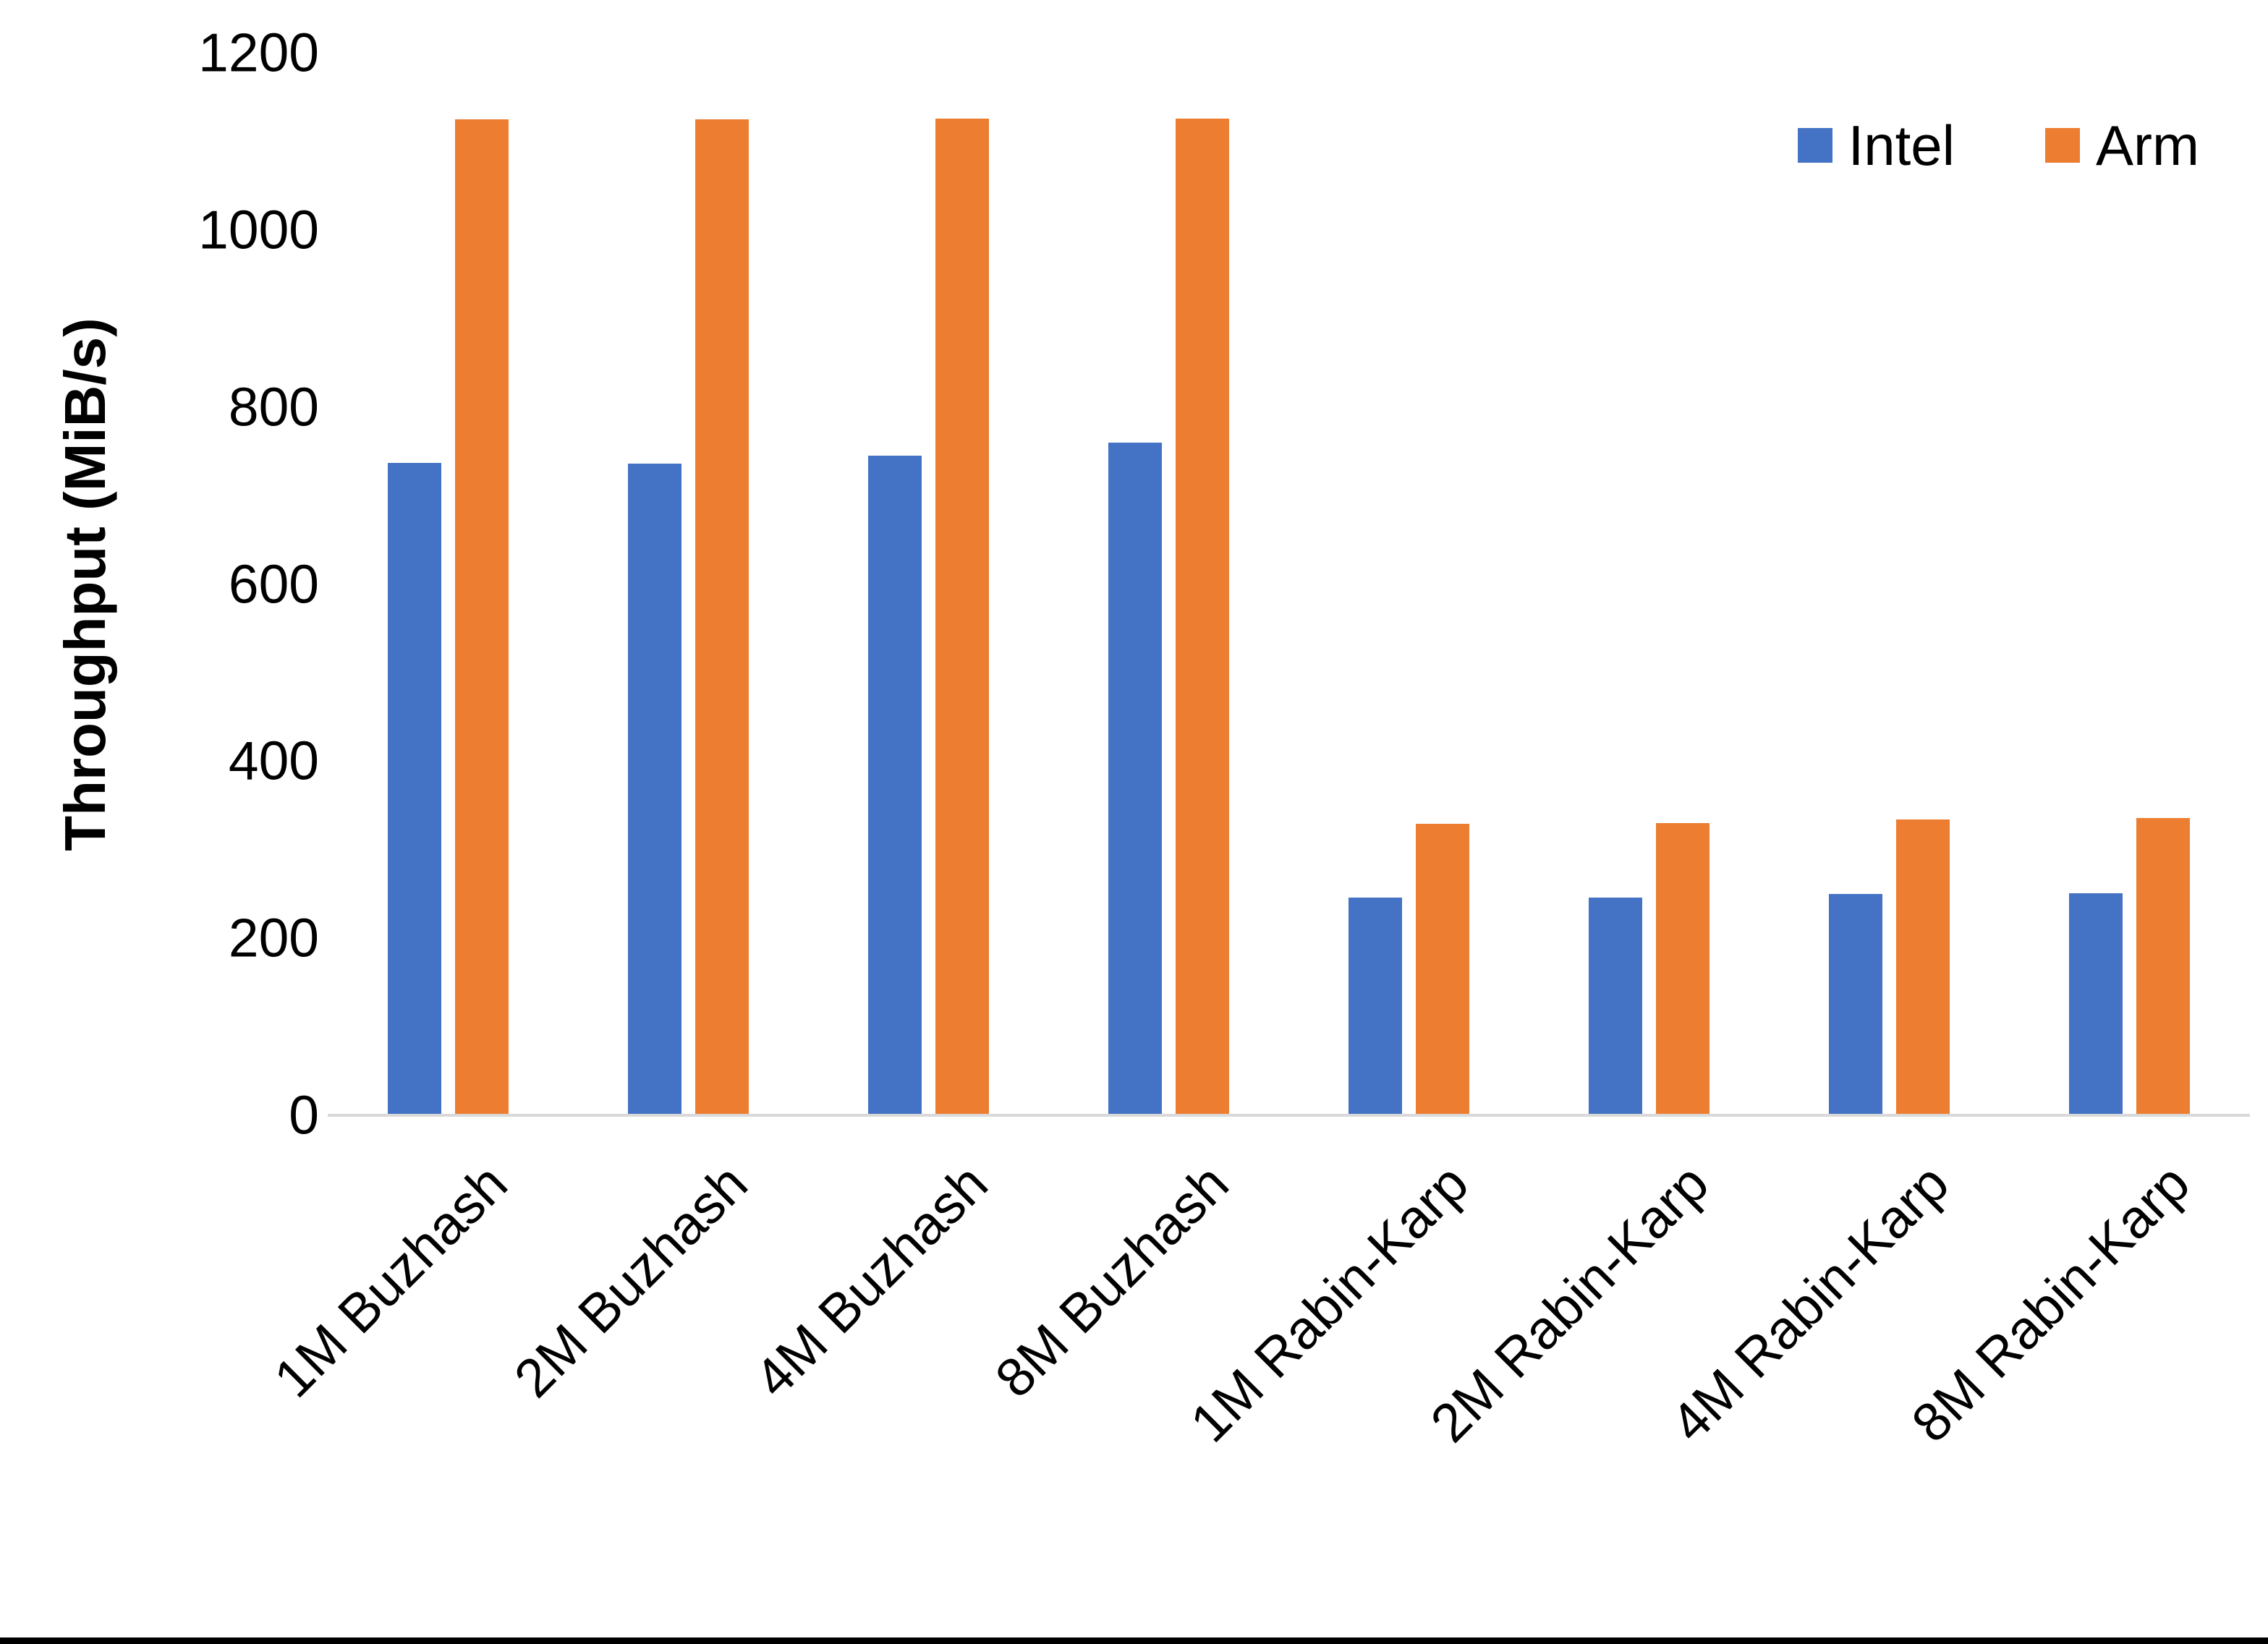 This screenshot has height=1644, width=2268. Describe the element at coordinates (273, 937) in the screenshot. I see `y-axis-tick-label: 200` at that location.